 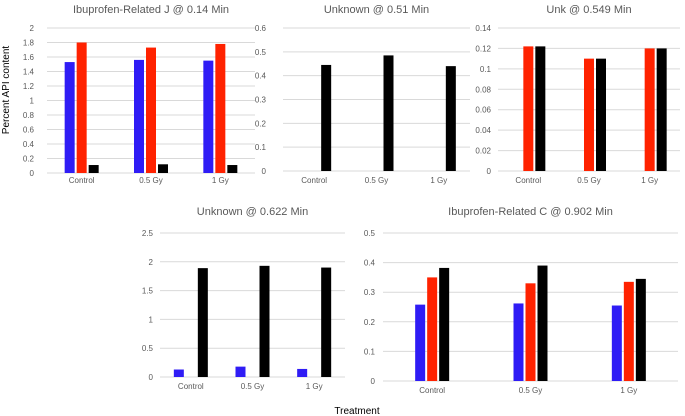 I want to click on y-tick-label: 0.04, so click(x=483, y=130).